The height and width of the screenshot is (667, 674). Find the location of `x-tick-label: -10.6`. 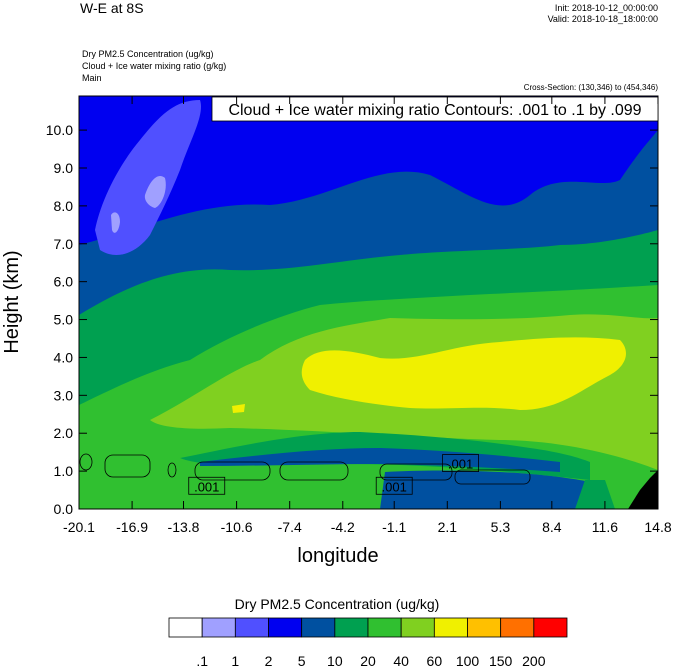

x-tick-label: -10.6 is located at coordinates (237, 527).